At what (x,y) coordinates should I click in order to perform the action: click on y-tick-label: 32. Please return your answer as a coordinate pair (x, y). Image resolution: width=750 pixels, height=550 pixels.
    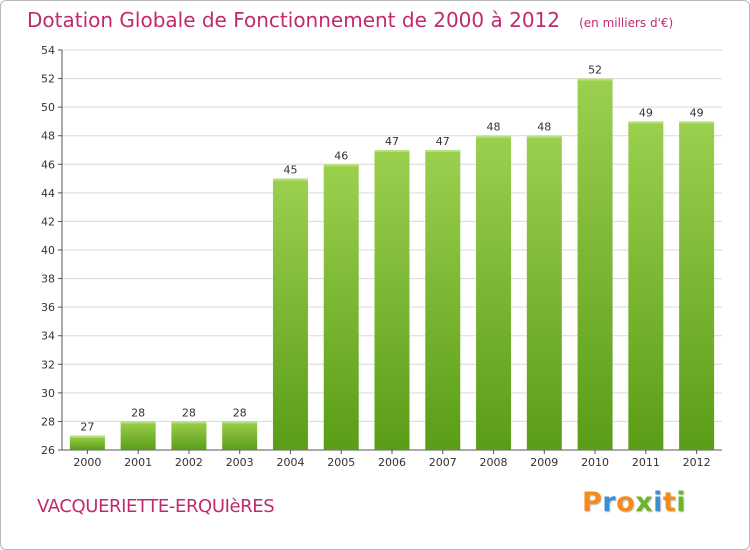
    Looking at the image, I should click on (48, 364).